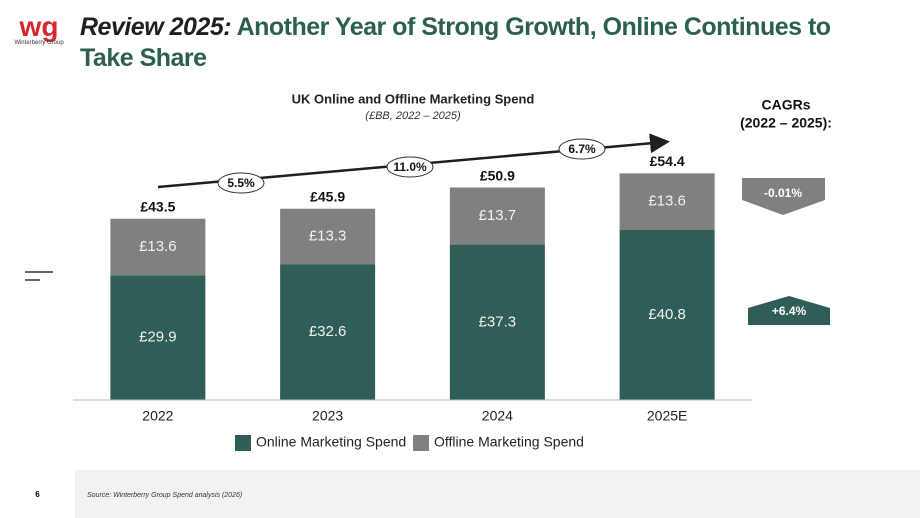 The width and height of the screenshot is (920, 518). I want to click on value-label: £40.8, so click(667, 314).